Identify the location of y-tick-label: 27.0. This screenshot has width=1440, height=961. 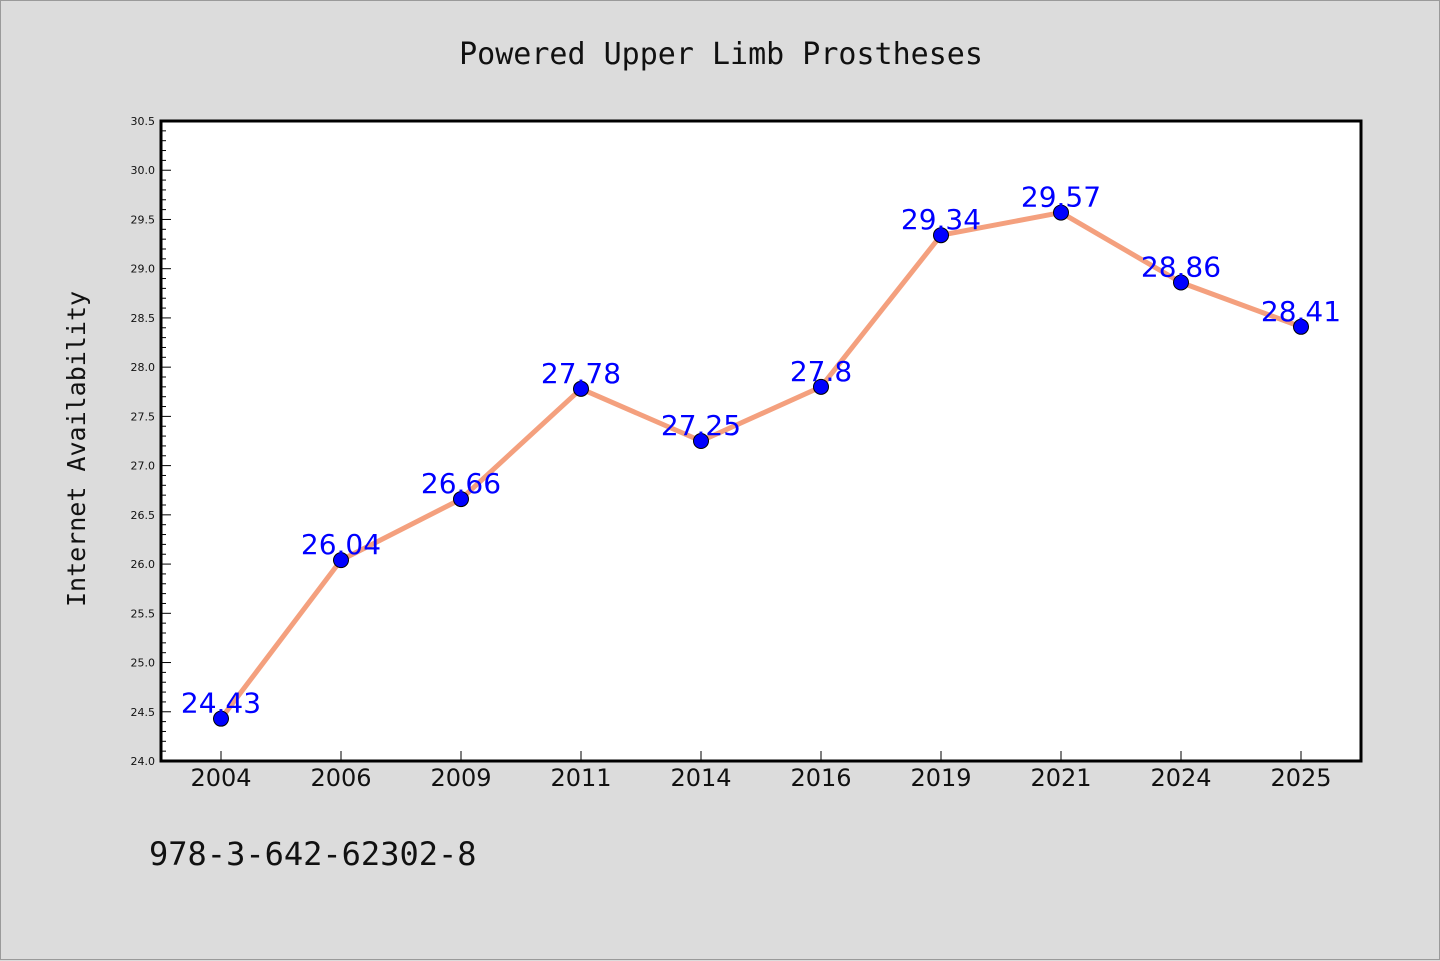
(143, 466).